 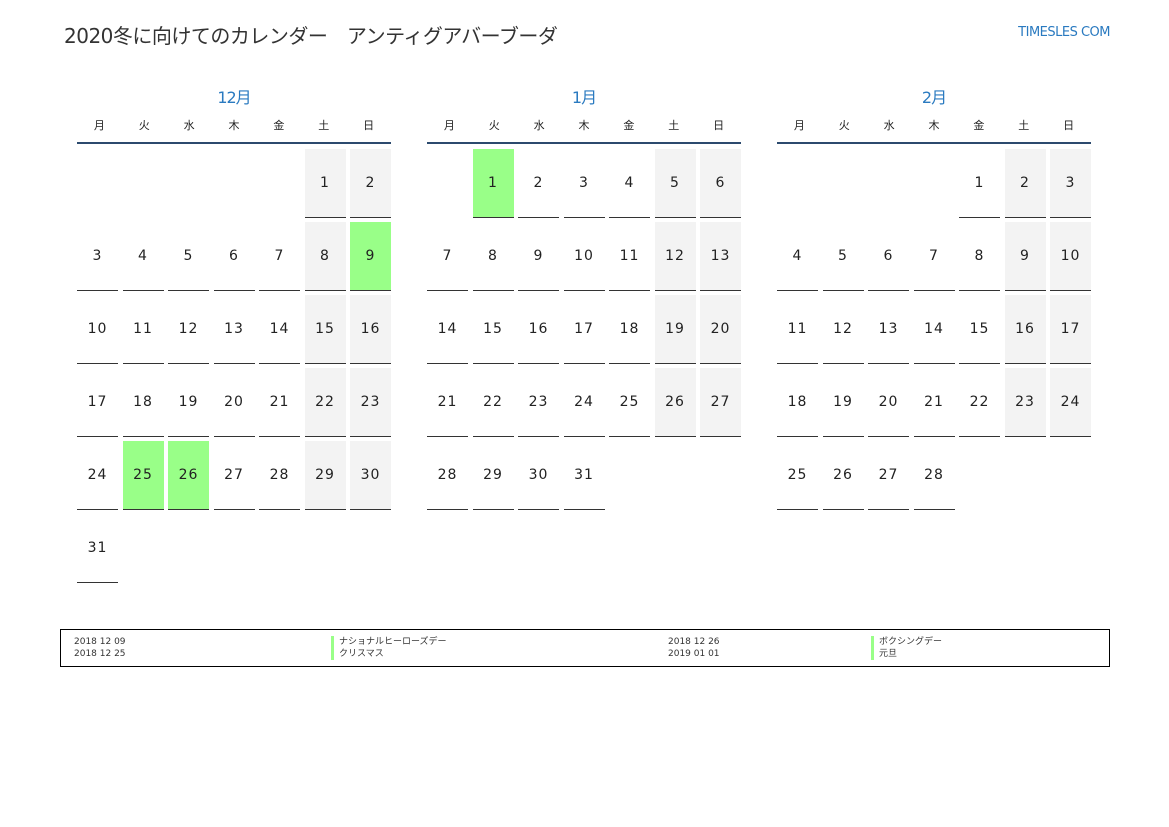 I want to click on day-cell: 30, so click(x=538, y=475).